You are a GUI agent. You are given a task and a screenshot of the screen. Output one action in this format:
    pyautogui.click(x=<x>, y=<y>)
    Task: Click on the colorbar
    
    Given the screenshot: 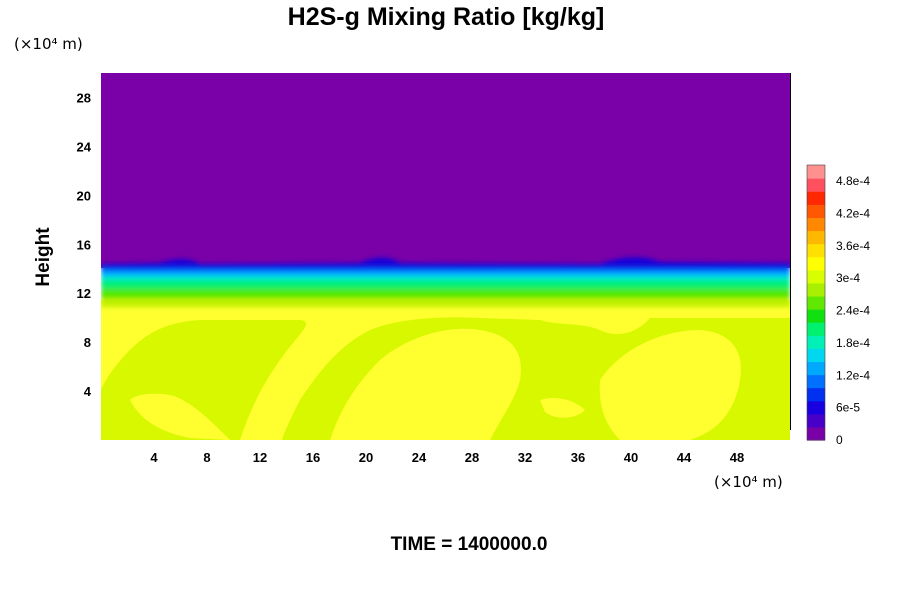 What is the action you would take?
    pyautogui.click(x=816, y=302)
    